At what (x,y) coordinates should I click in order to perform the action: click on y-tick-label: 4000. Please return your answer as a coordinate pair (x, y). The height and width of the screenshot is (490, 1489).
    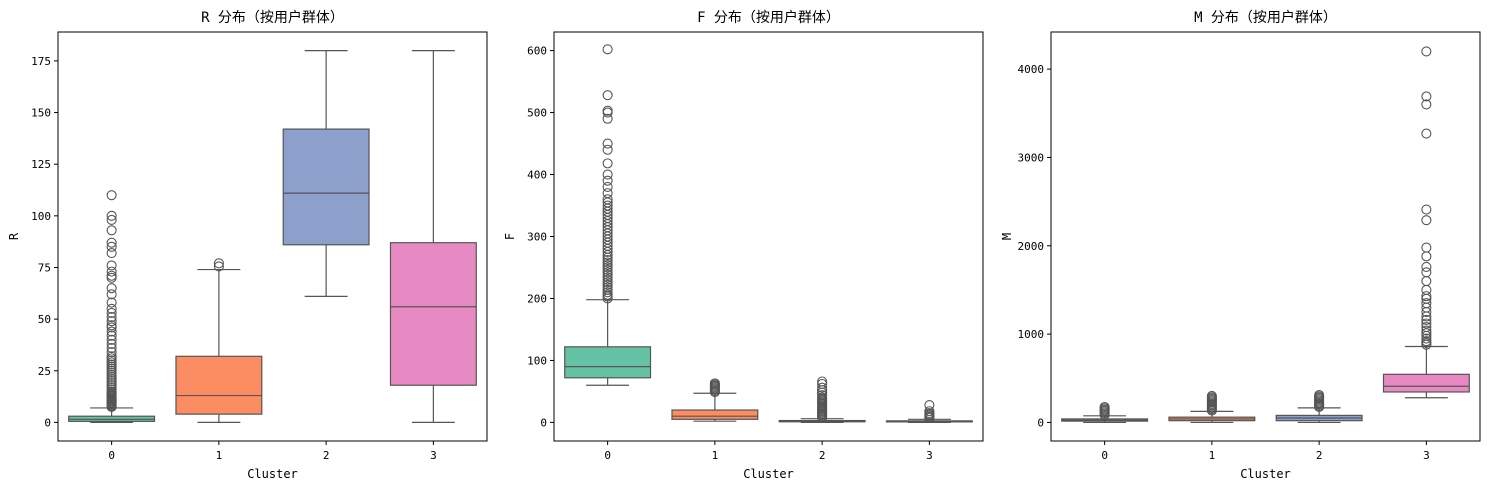
    Looking at the image, I should click on (1031, 69).